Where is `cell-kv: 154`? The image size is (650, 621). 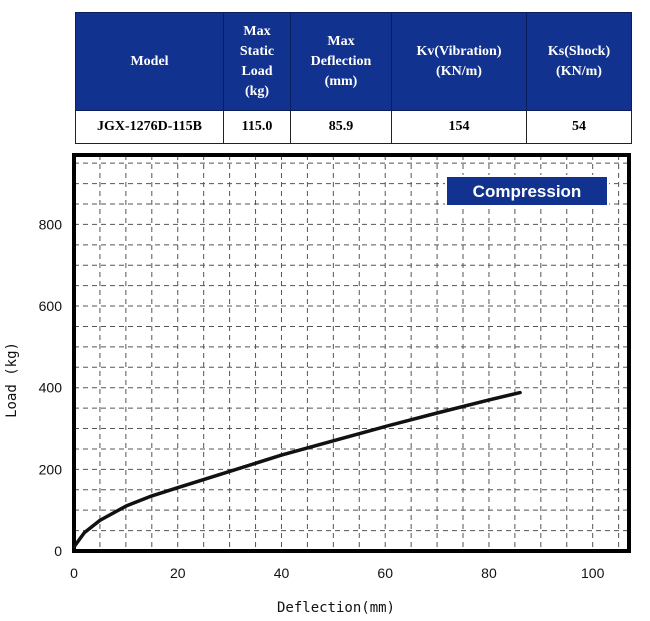
cell-kv: 154 is located at coordinates (459, 127).